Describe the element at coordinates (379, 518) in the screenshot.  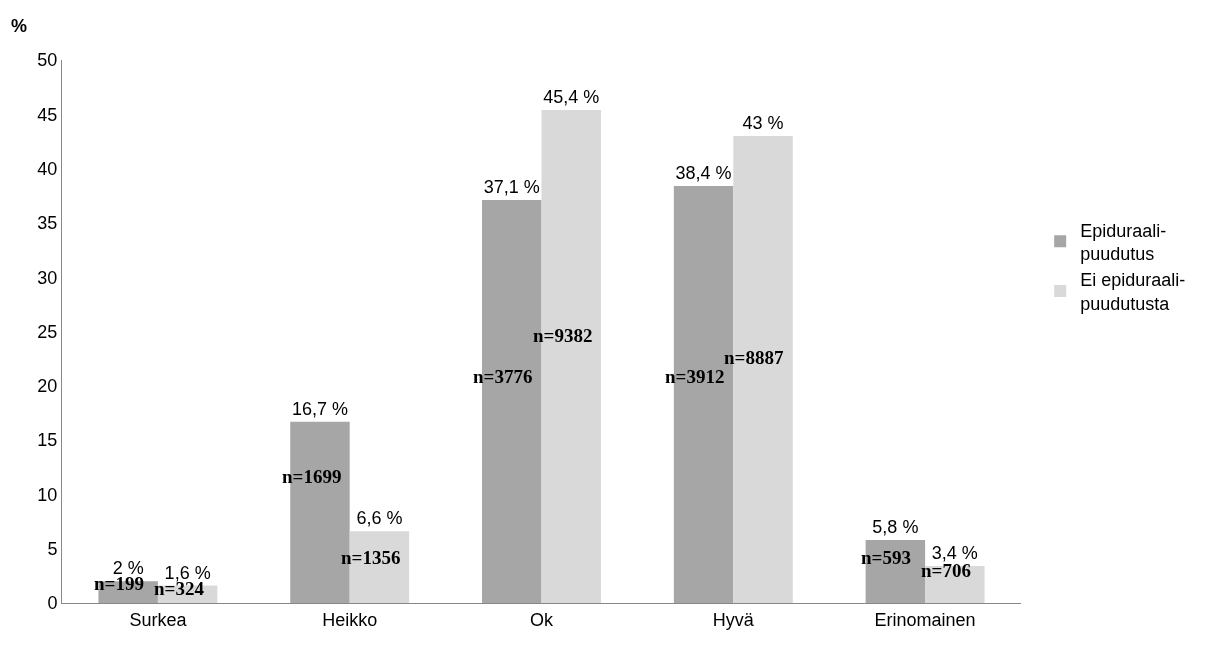
I see `data-label: 6,6 %` at that location.